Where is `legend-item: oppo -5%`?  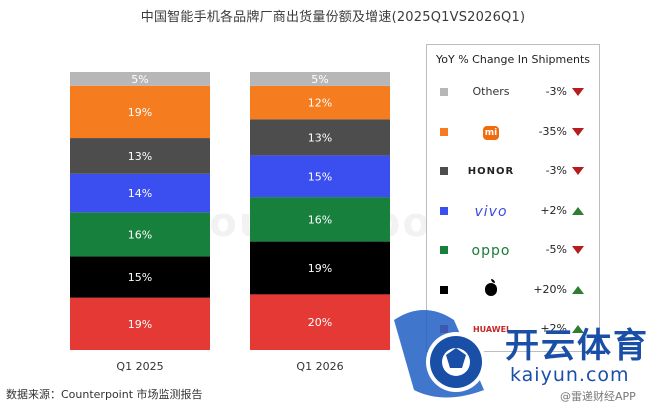
legend-item: oppo -5% is located at coordinates (513, 251).